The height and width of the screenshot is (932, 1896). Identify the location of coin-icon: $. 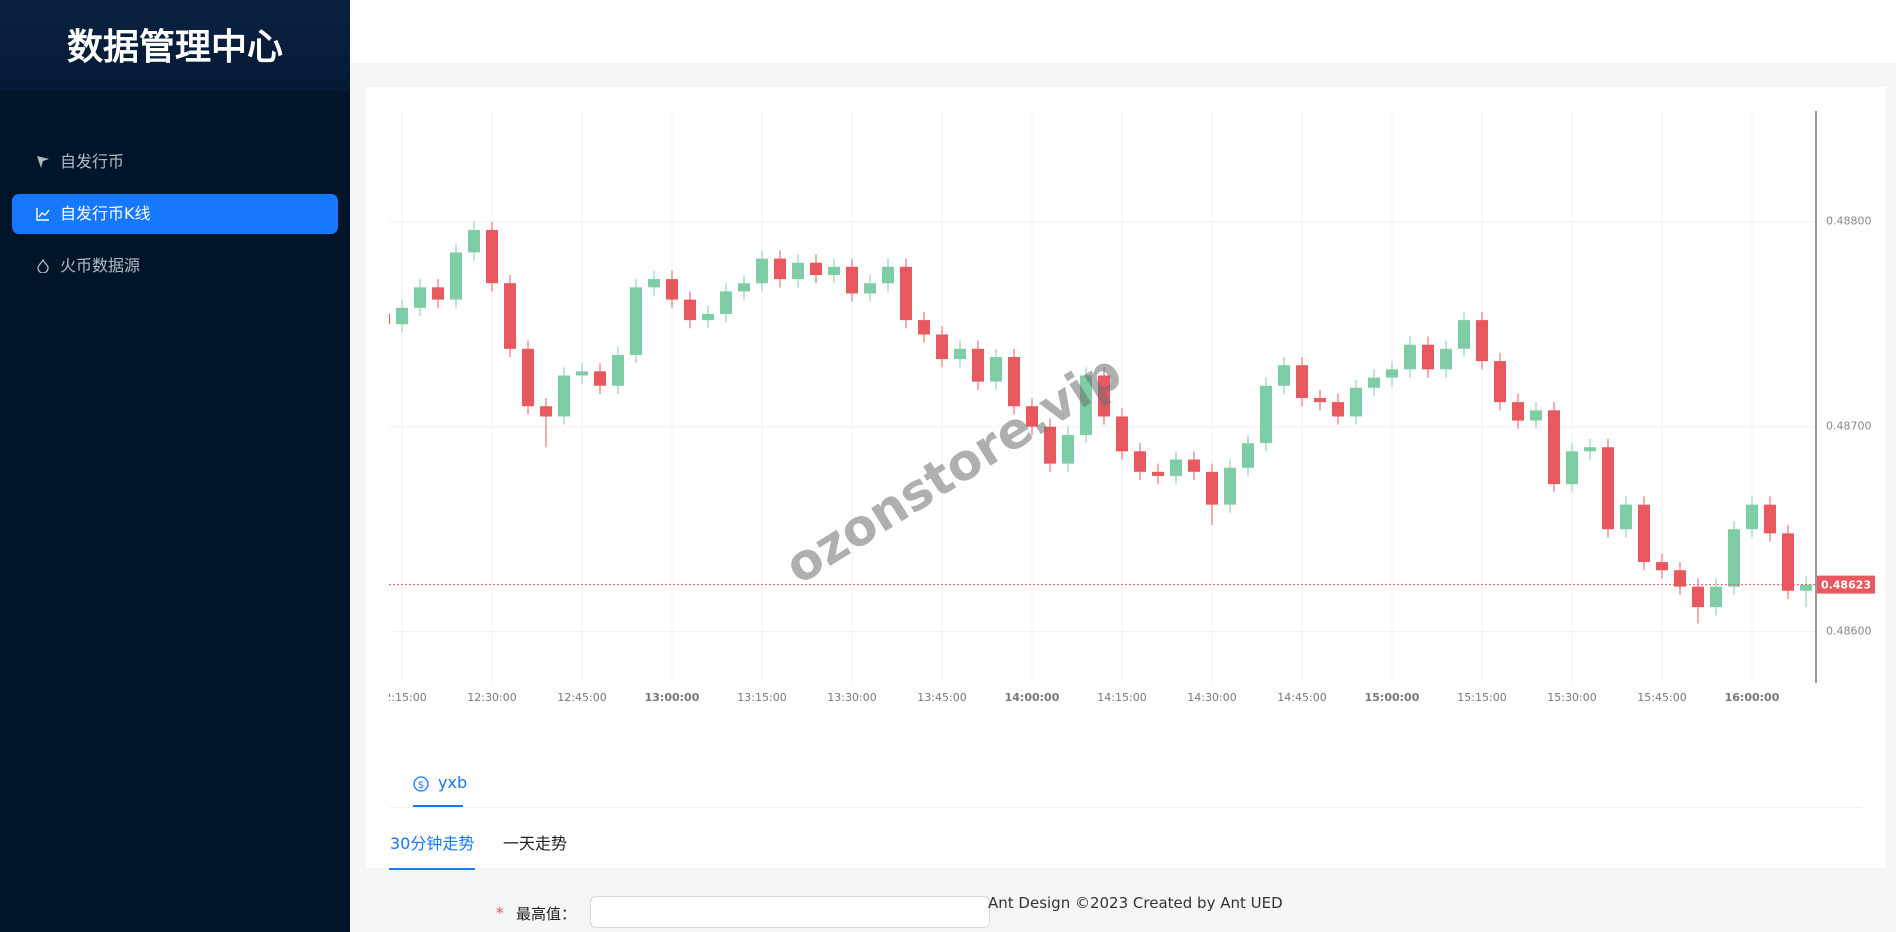
(421, 784).